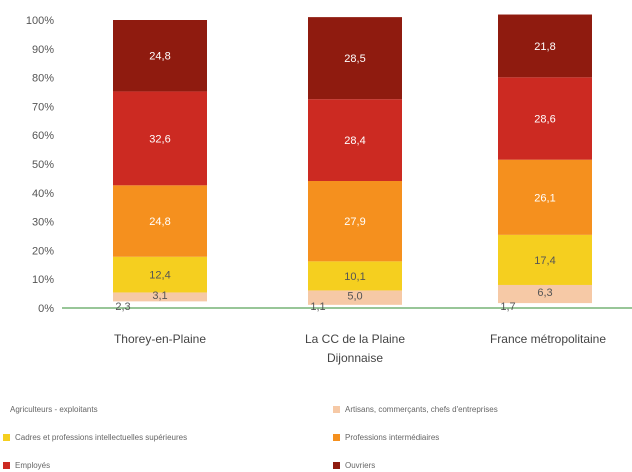 This screenshot has height=472, width=632. What do you see at coordinates (160, 339) in the screenshot?
I see `x-category-label: Thorey-en-Plaine` at bounding box center [160, 339].